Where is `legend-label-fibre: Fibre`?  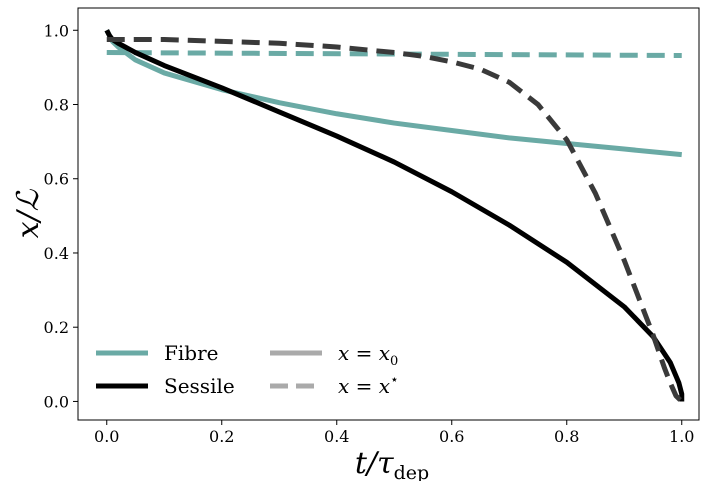 legend-label-fibre: Fibre is located at coordinates (191, 353).